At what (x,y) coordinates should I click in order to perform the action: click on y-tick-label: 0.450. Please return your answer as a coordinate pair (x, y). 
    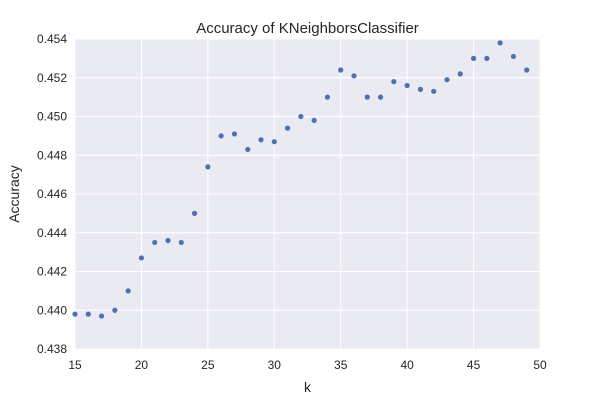
    Looking at the image, I should click on (52, 117).